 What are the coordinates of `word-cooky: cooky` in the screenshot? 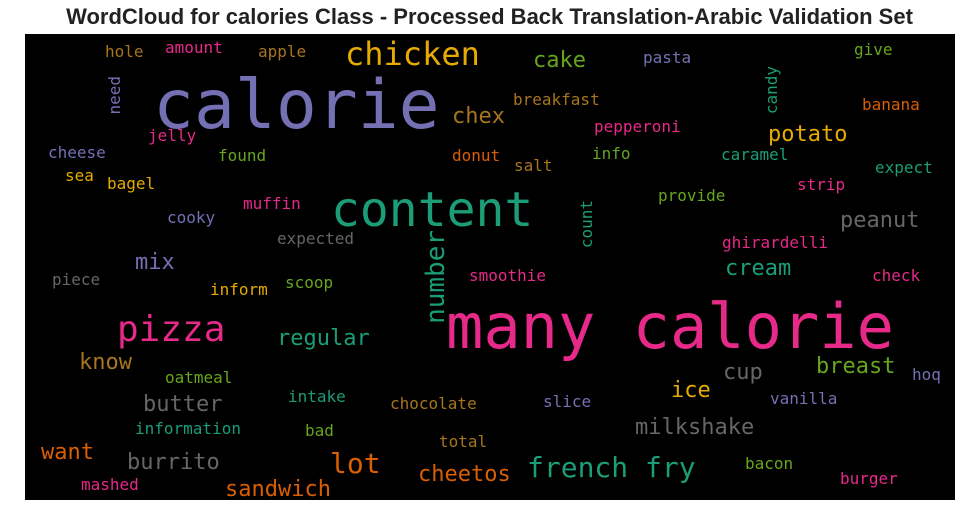 It's located at (191, 217).